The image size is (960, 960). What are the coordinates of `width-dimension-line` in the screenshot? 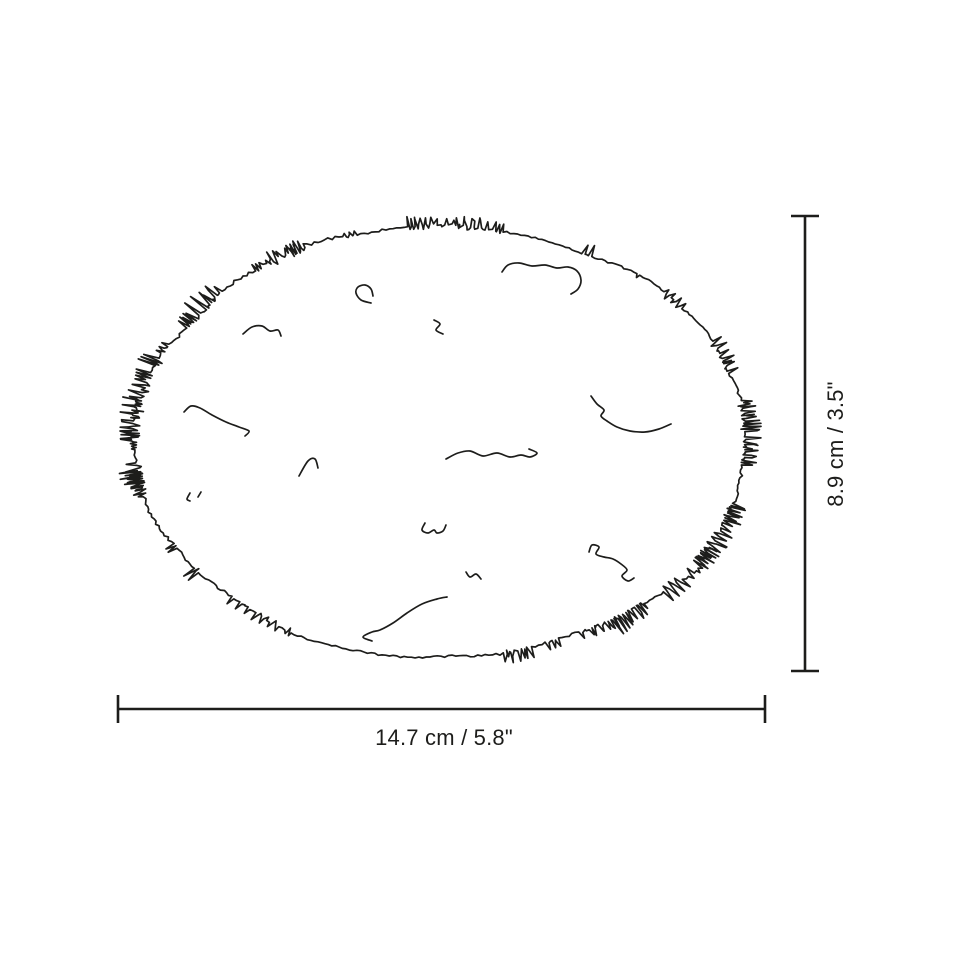 It's located at (441, 709).